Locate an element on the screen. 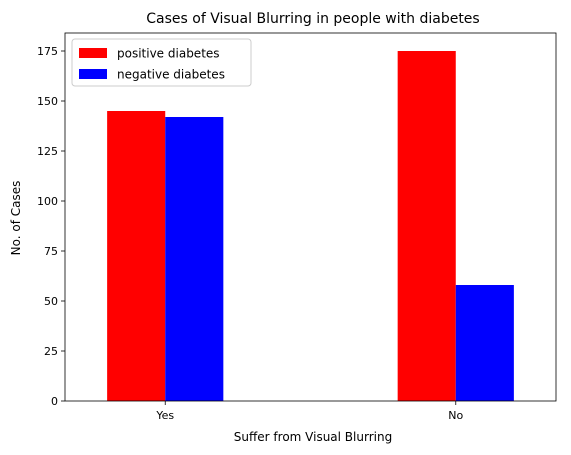 The image size is (571, 455). bar-positive-diabetes-no is located at coordinates (426, 226).